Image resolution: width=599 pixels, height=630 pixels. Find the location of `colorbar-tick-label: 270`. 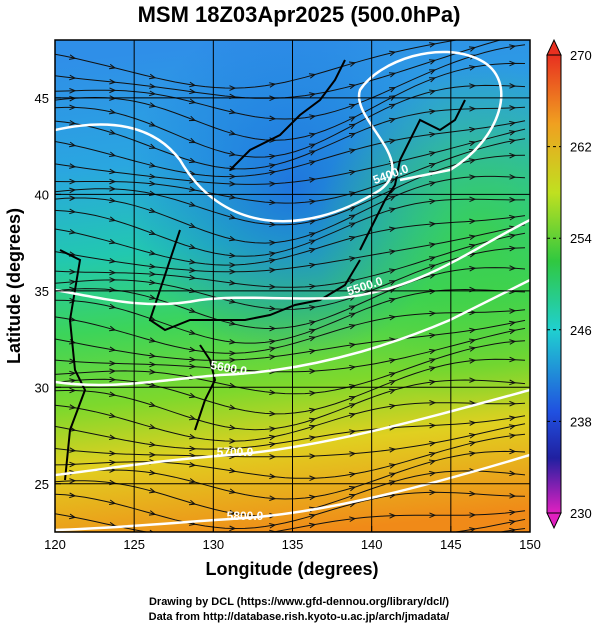

colorbar-tick-label: 270 is located at coordinates (581, 55).